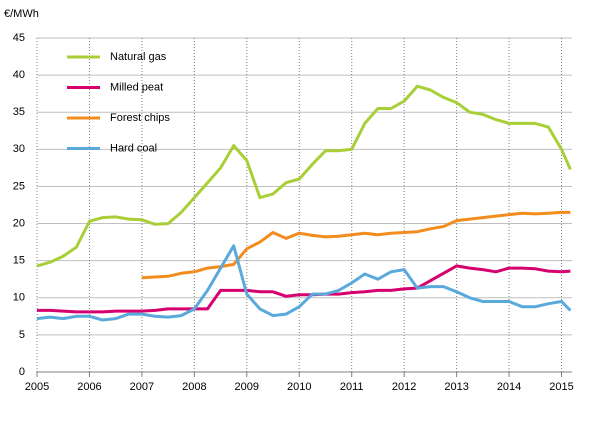 The image size is (605, 421). Describe the element at coordinates (37, 387) in the screenshot. I see `x-tick-label: 2005` at that location.